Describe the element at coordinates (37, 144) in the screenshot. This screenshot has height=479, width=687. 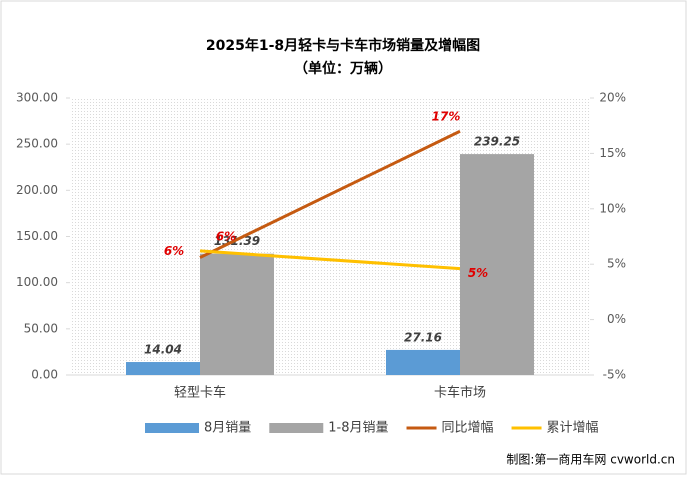
I see `y-tick-label: 250.00` at that location.